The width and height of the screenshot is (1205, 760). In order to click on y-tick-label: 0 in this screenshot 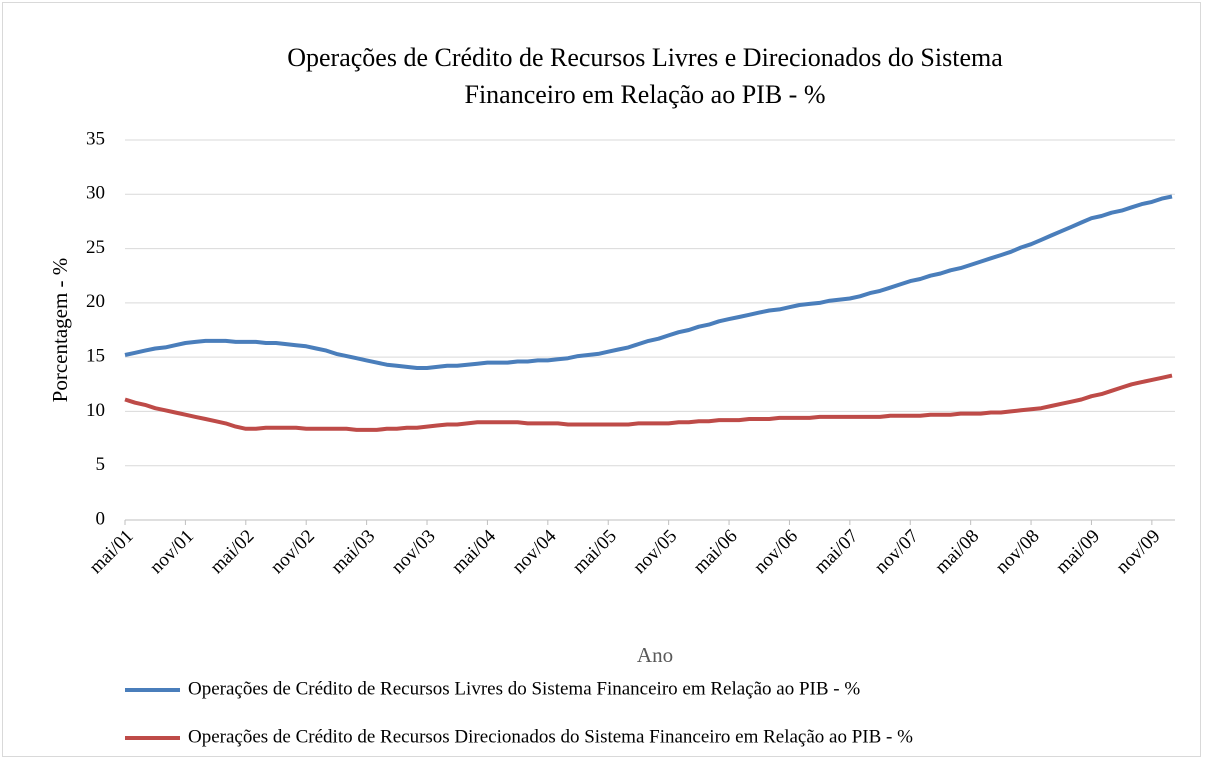, I will do `click(101, 518)`.